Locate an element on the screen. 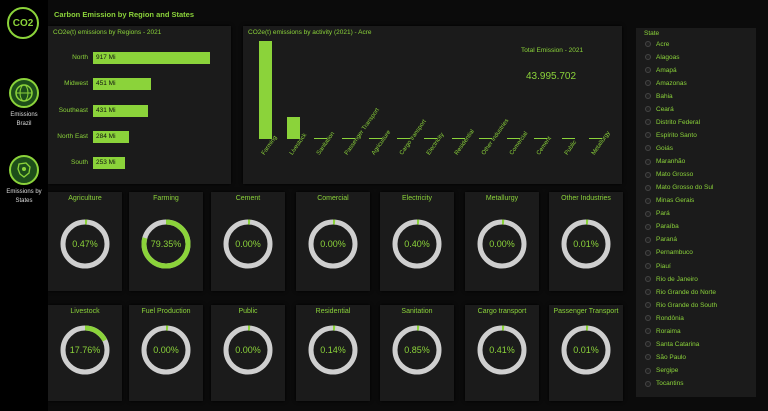 The width and height of the screenshot is (768, 411). region-row: Midwest 451 Mi is located at coordinates (139, 84).